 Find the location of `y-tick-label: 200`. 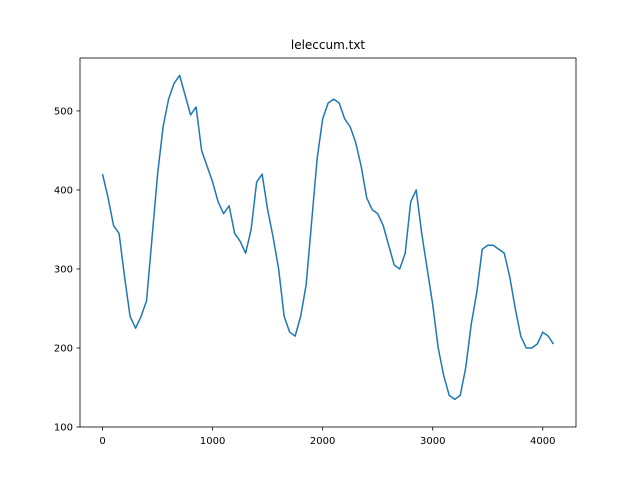

y-tick-label: 200 is located at coordinates (63, 348).